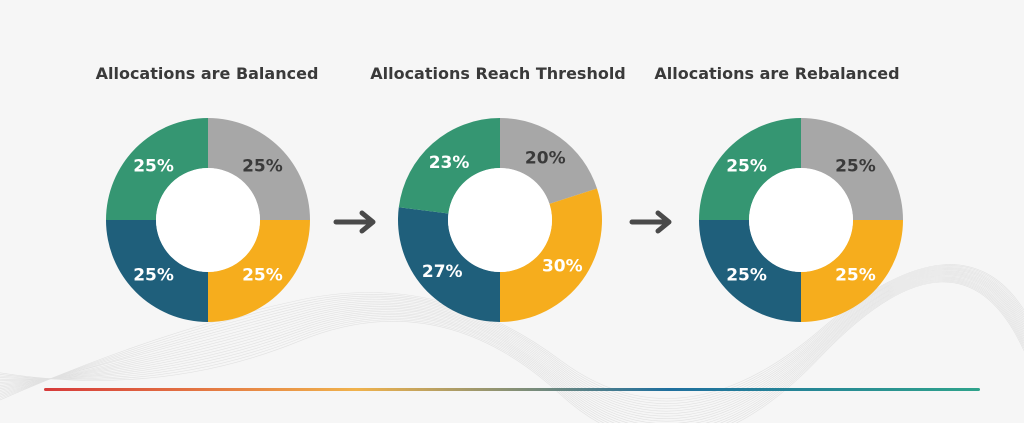 The height and width of the screenshot is (423, 1024). Describe the element at coordinates (449, 163) in the screenshot. I see `slice-label: 23%` at that location.